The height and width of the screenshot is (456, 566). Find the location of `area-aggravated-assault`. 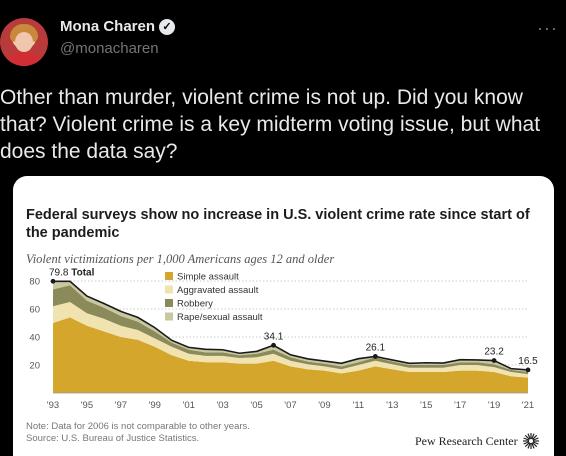

area-aggravated-assault is located at coordinates (290, 340).